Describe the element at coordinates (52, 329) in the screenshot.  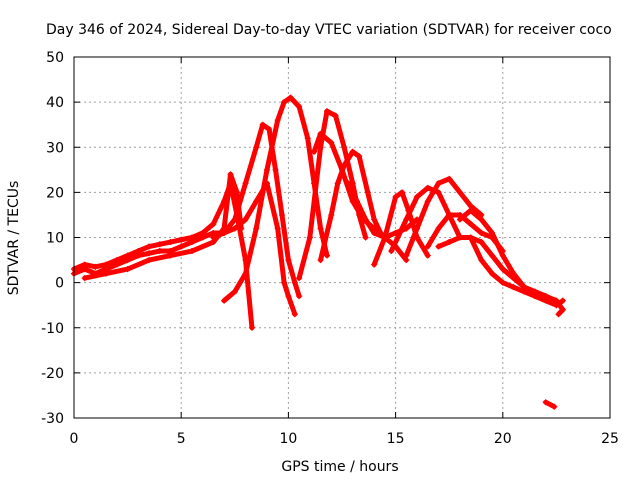
I see `y-tick-label: -10` at that location.